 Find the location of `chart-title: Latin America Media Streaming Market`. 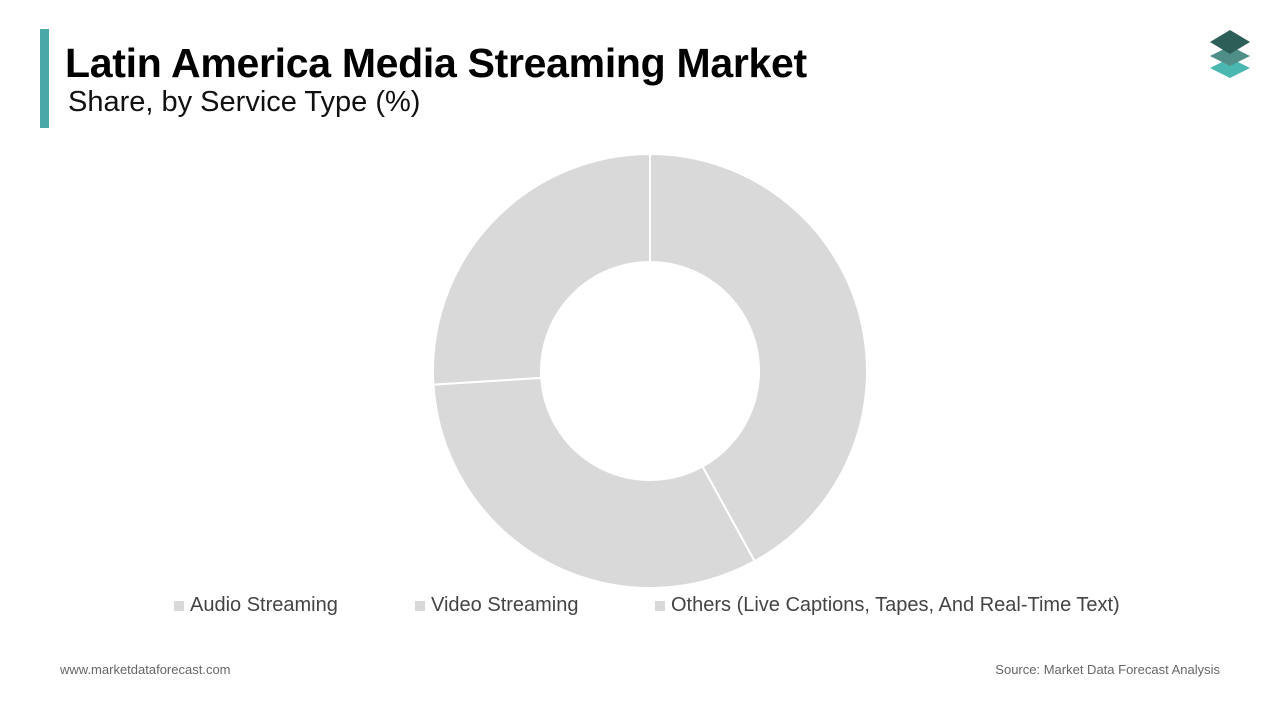

chart-title: Latin America Media Streaming Market is located at coordinates (436, 63).